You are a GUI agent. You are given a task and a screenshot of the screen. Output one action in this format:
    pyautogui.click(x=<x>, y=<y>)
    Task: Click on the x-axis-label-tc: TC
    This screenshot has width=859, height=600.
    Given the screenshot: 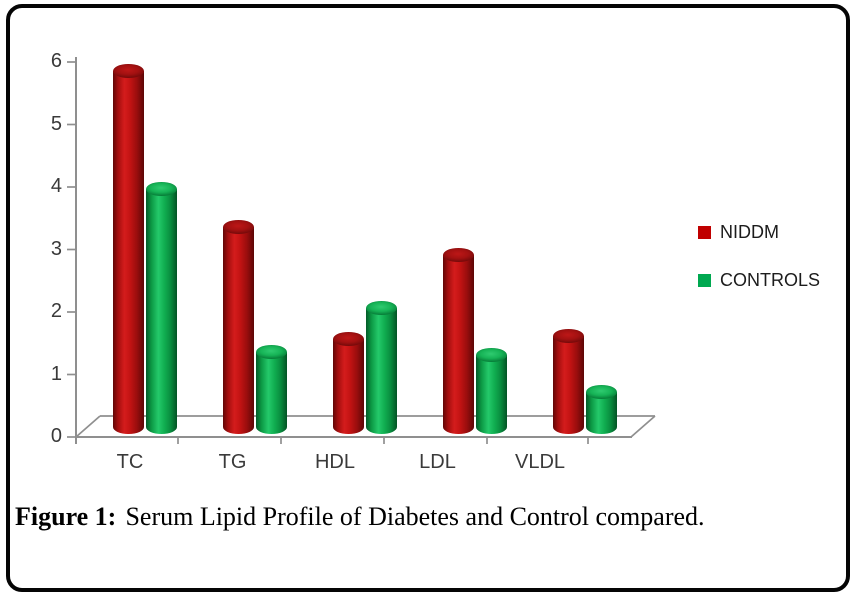 What is the action you would take?
    pyautogui.click(x=130, y=462)
    